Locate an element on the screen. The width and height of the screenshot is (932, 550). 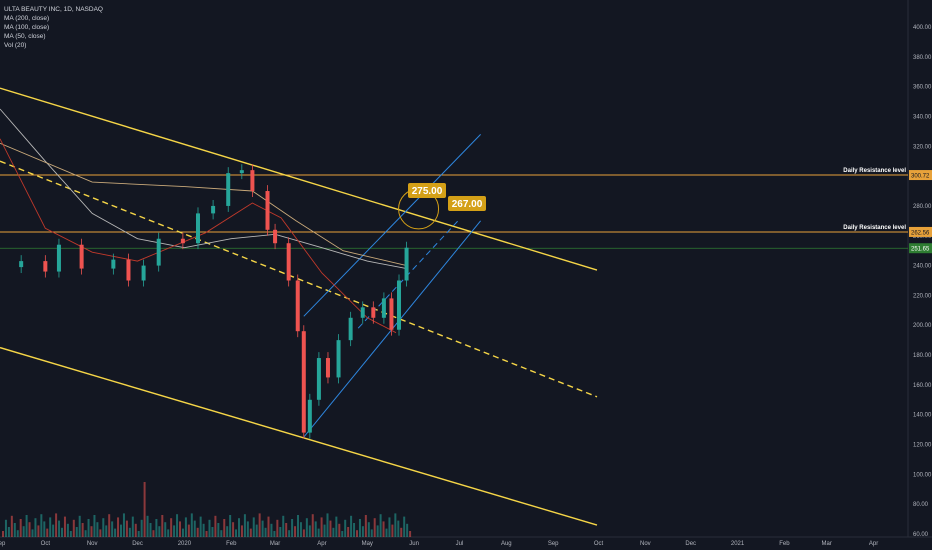
resistance-label-2: Daily Resistance level is located at coordinates (874, 228).